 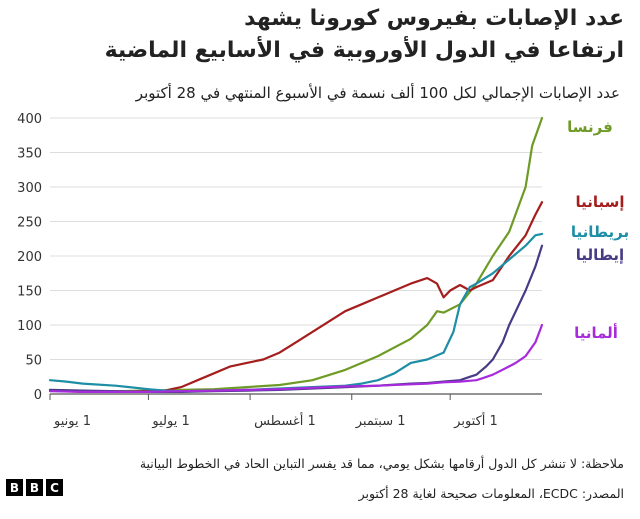 I want to click on x-tick-label: 1 يونيو, so click(x=72, y=421).